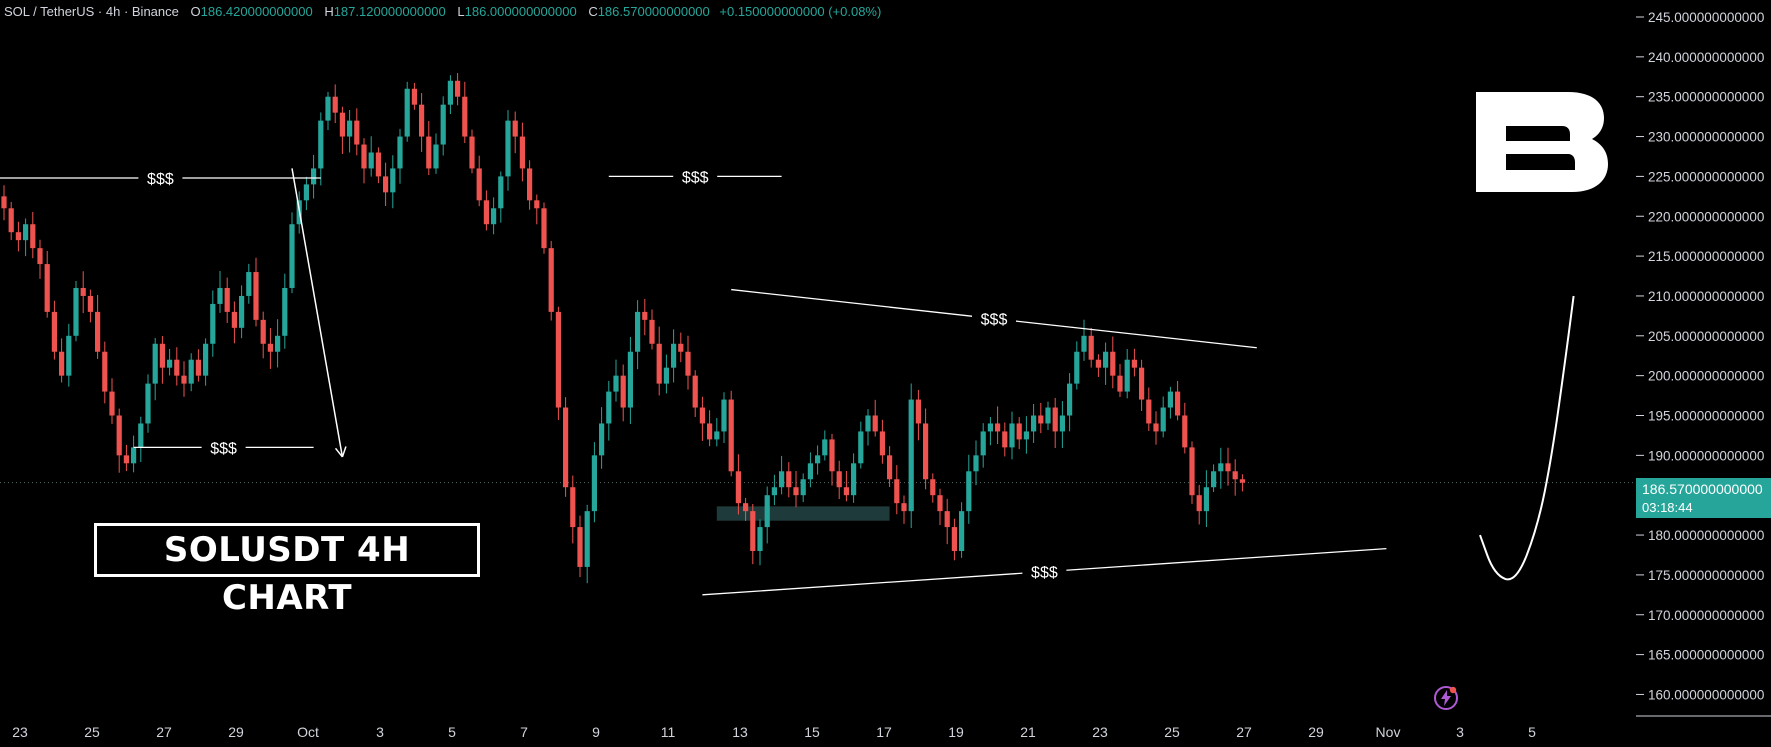 The width and height of the screenshot is (1771, 747). I want to click on y-tick-label: 225.000000000000, so click(1706, 176).